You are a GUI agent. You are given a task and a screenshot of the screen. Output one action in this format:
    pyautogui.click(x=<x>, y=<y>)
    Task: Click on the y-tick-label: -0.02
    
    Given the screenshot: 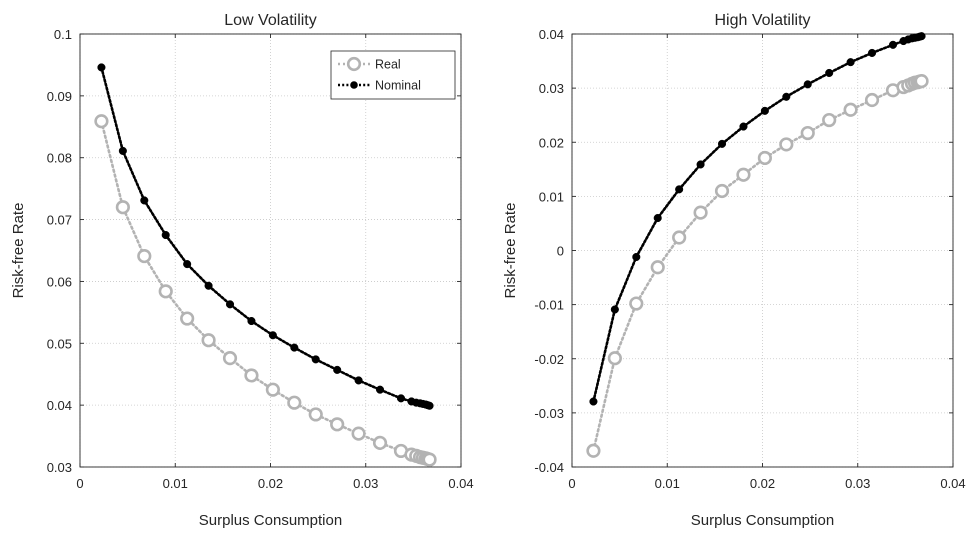 What is the action you would take?
    pyautogui.click(x=549, y=359)
    